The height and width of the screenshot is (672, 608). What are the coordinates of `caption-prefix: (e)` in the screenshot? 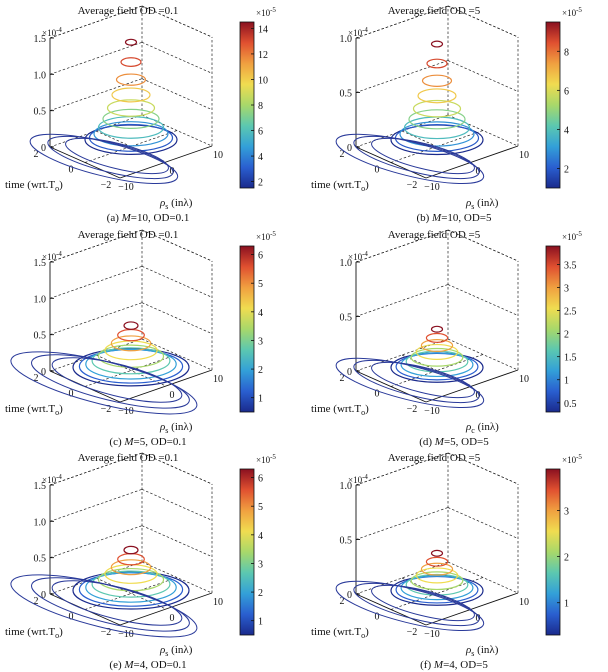 It's located at (116, 665).